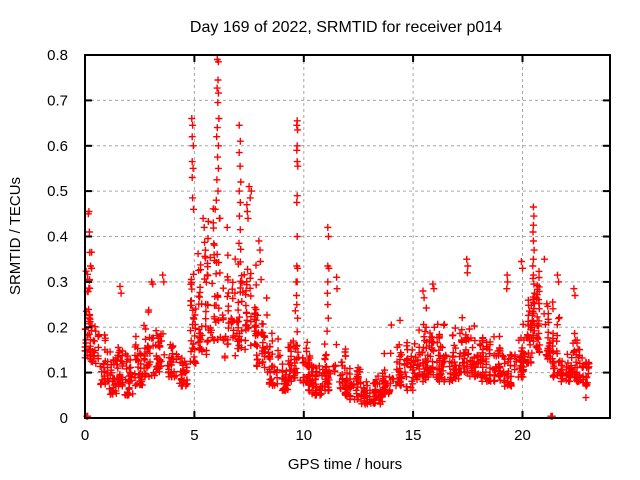  What do you see at coordinates (57, 191) in the screenshot?
I see `y-tick-label: 0.5` at bounding box center [57, 191].